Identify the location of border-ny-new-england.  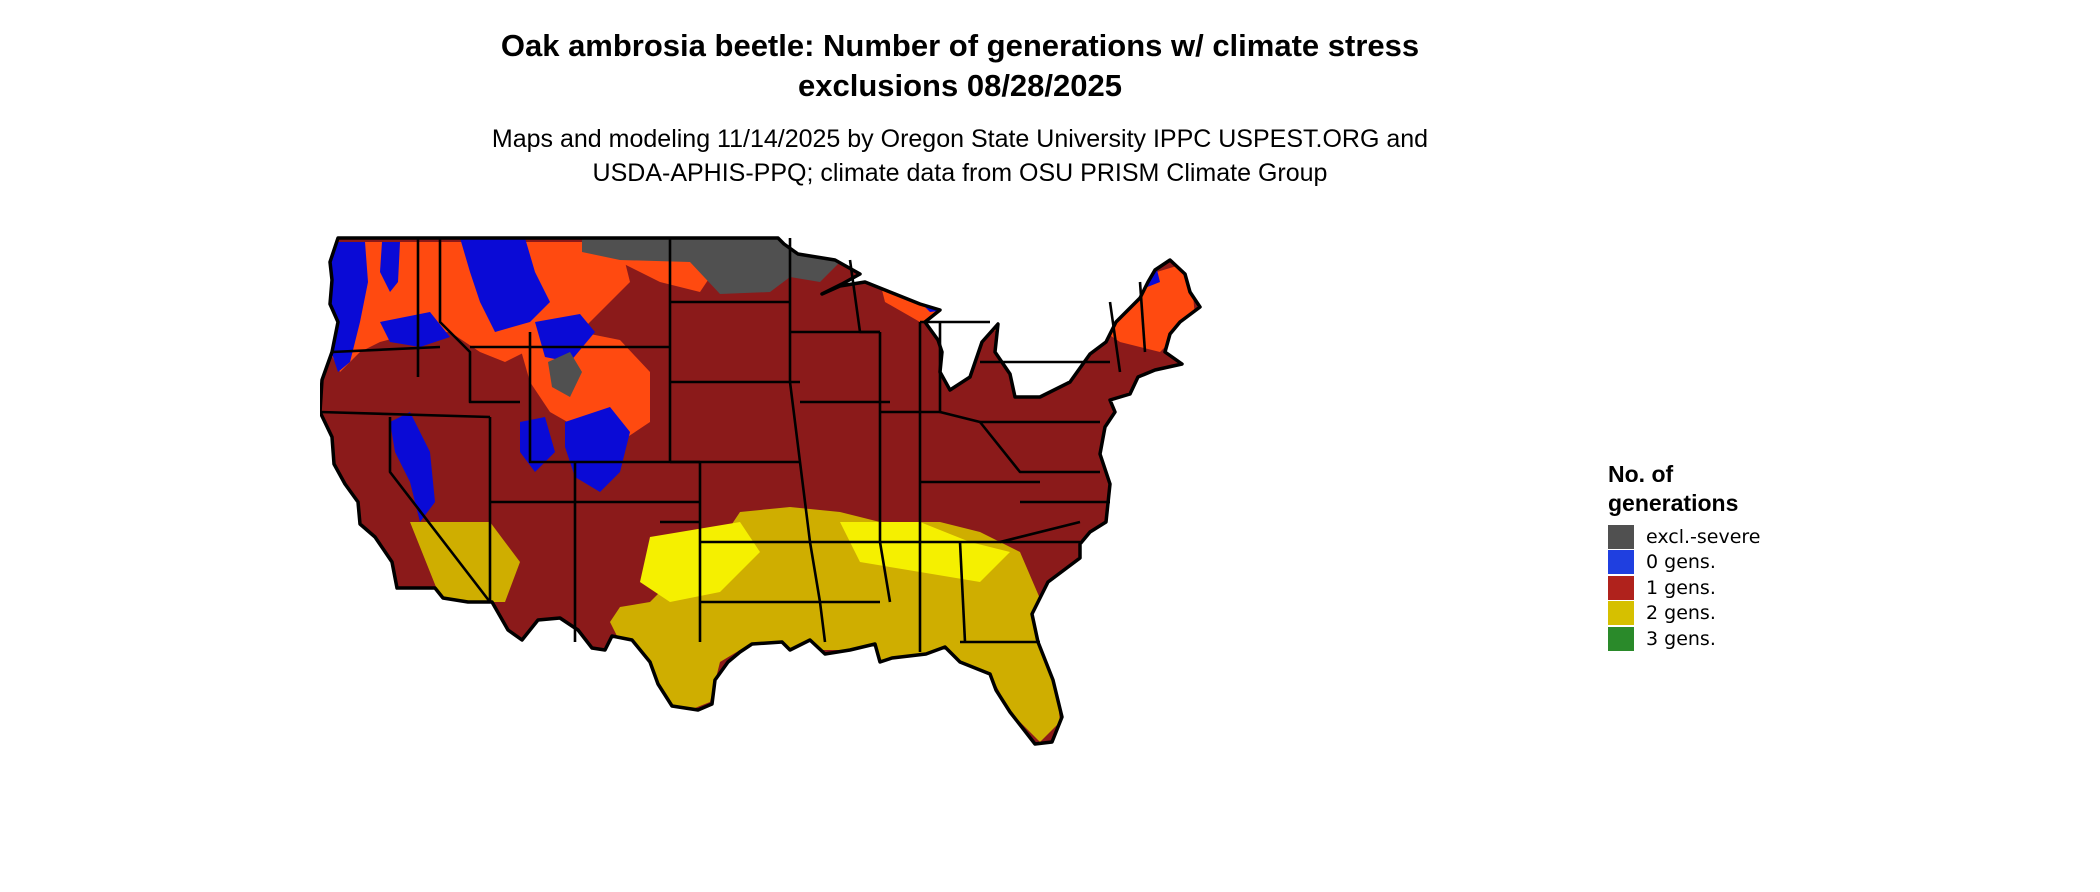
(1115, 337).